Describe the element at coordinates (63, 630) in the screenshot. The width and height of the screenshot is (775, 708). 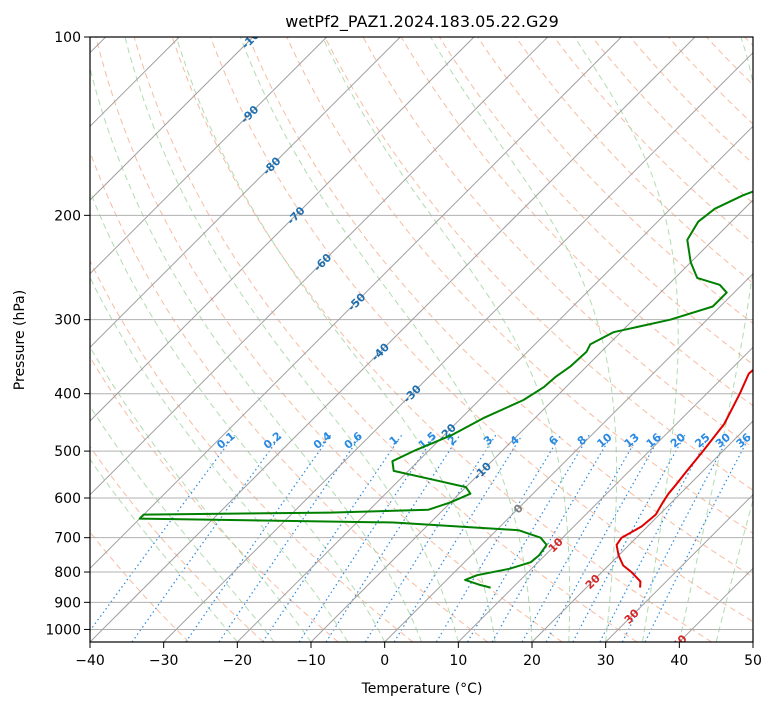
I see `y-tick-label: 1000` at that location.